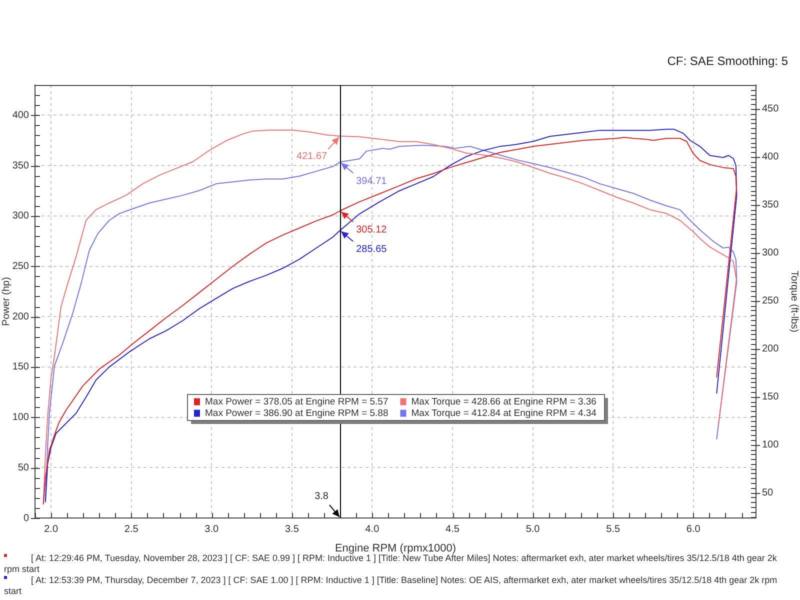  What do you see at coordinates (771, 205) in the screenshot?
I see `y2-tick-label: 350` at bounding box center [771, 205].